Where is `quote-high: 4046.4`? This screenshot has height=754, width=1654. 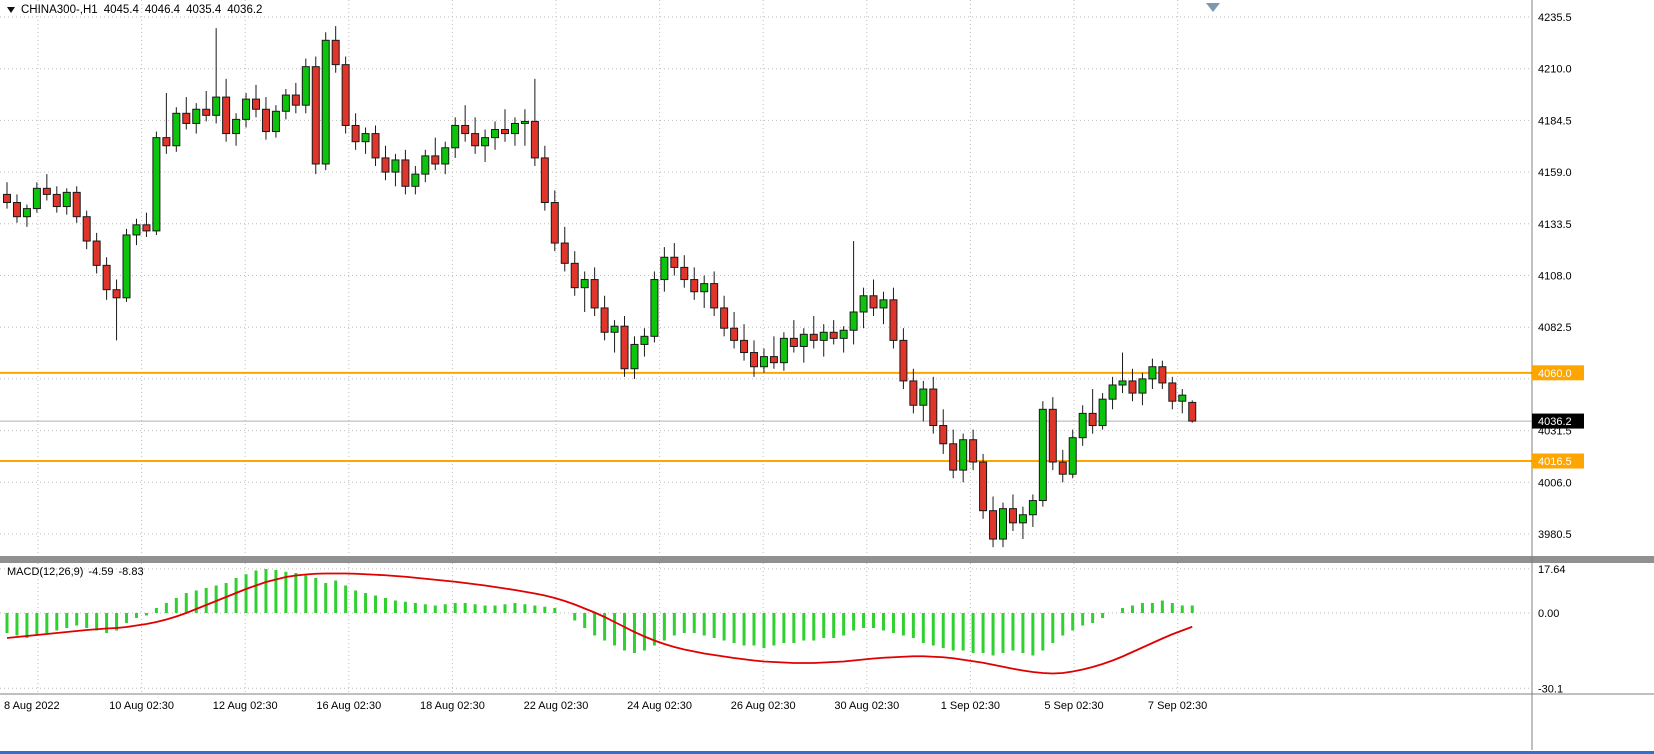 quote-high: 4046.4 is located at coordinates (162, 10).